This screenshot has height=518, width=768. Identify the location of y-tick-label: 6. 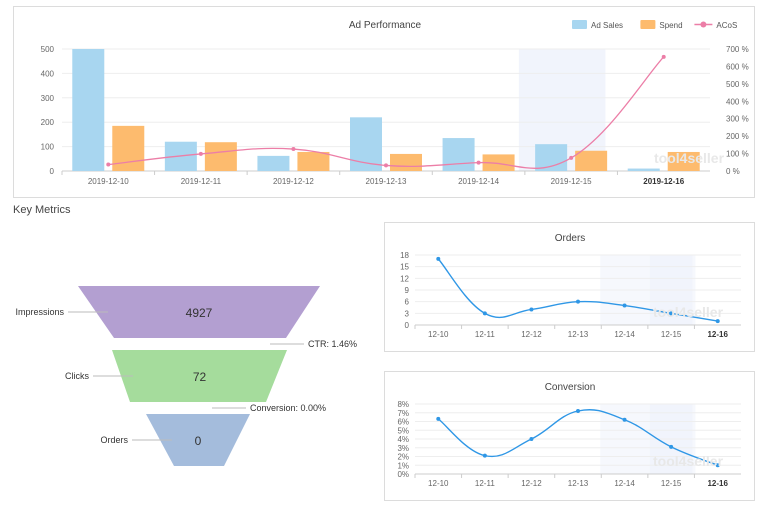
(407, 302).